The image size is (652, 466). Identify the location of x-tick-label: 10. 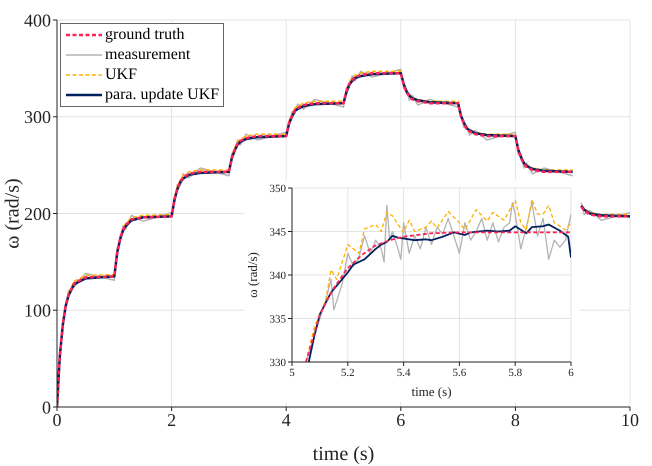
(630, 420).